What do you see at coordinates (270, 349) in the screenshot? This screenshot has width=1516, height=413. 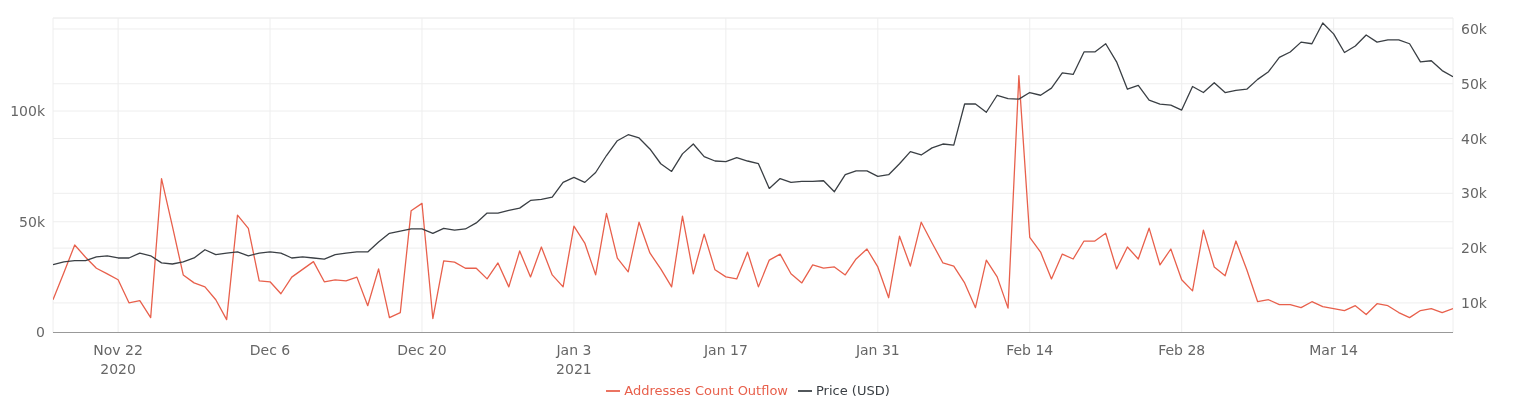 I see `x-tick-label: Dec 6` at bounding box center [270, 349].